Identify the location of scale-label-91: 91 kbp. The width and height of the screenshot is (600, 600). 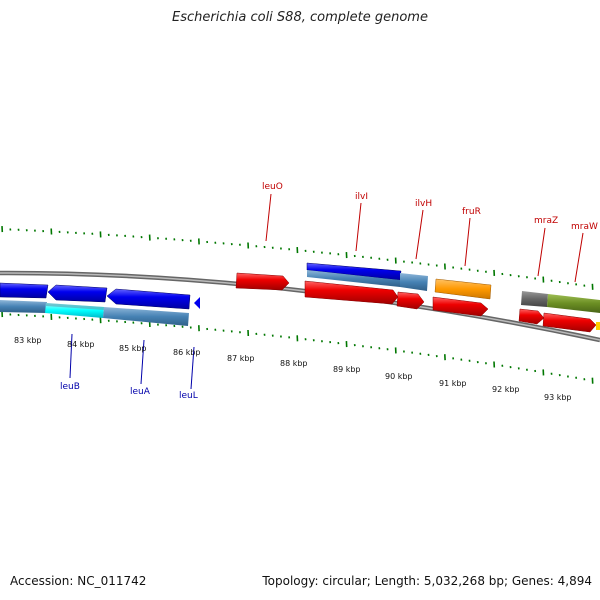
(453, 383).